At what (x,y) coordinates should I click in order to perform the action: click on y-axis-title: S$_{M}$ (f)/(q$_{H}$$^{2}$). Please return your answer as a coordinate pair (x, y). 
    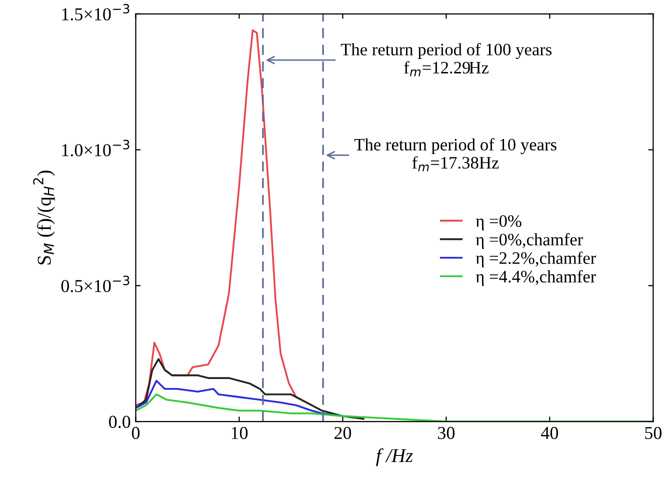
    Looking at the image, I should click on (44, 217).